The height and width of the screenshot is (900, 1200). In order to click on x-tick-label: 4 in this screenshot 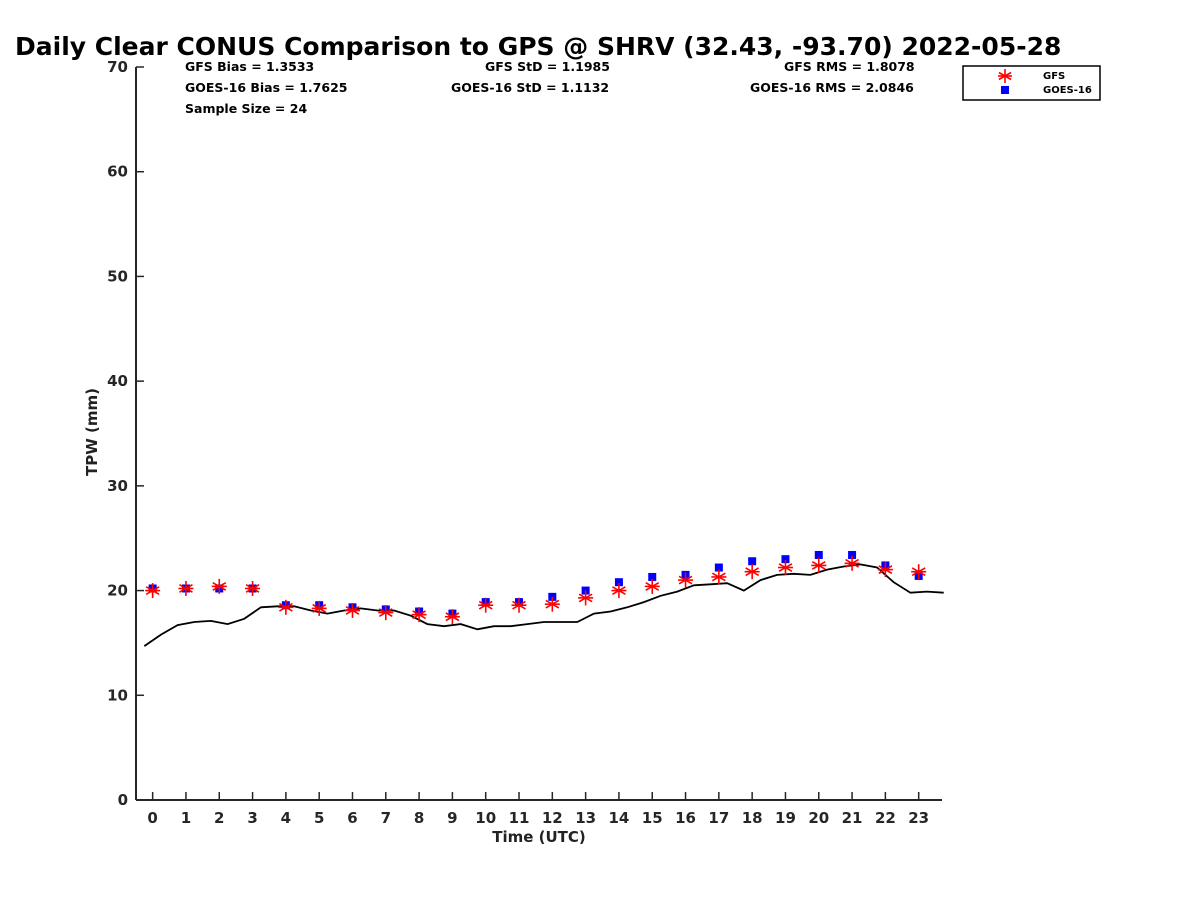, I will do `click(286, 818)`.